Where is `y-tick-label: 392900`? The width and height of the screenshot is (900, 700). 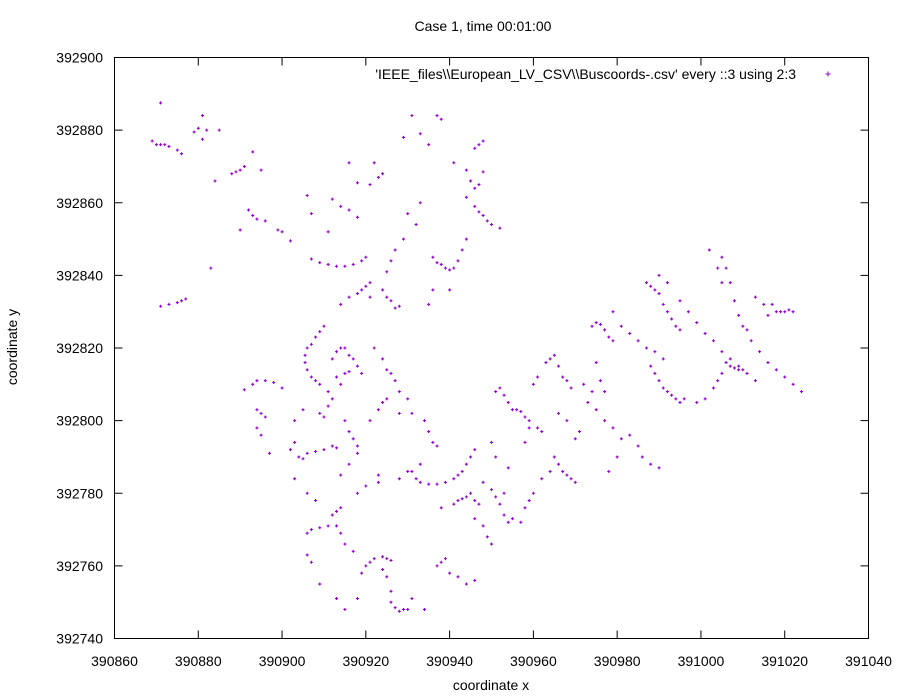 y-tick-label: 392900 is located at coordinates (79, 58).